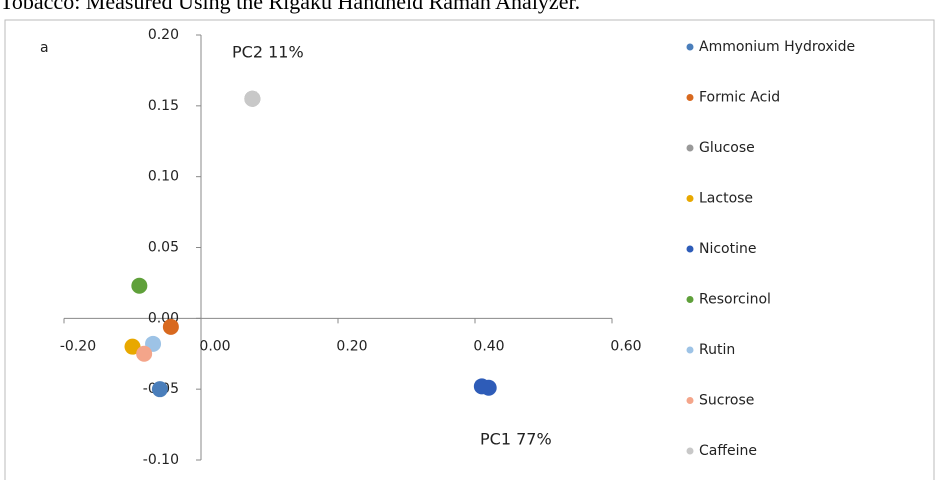 Image resolution: width=939 pixels, height=480 pixels. What do you see at coordinates (163, 248) in the screenshot?
I see `y-tick-label: 0.05` at bounding box center [163, 248].